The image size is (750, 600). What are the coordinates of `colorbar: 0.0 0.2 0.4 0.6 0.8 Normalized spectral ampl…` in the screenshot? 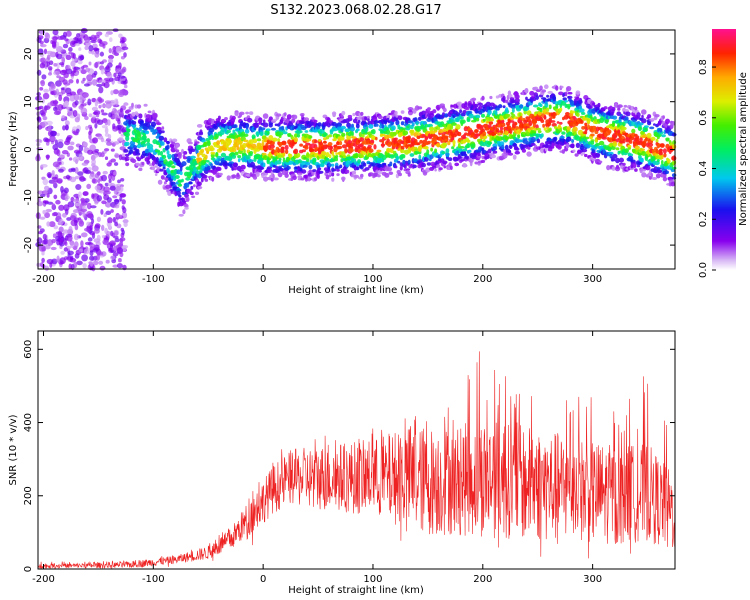 It's located at (723, 153).